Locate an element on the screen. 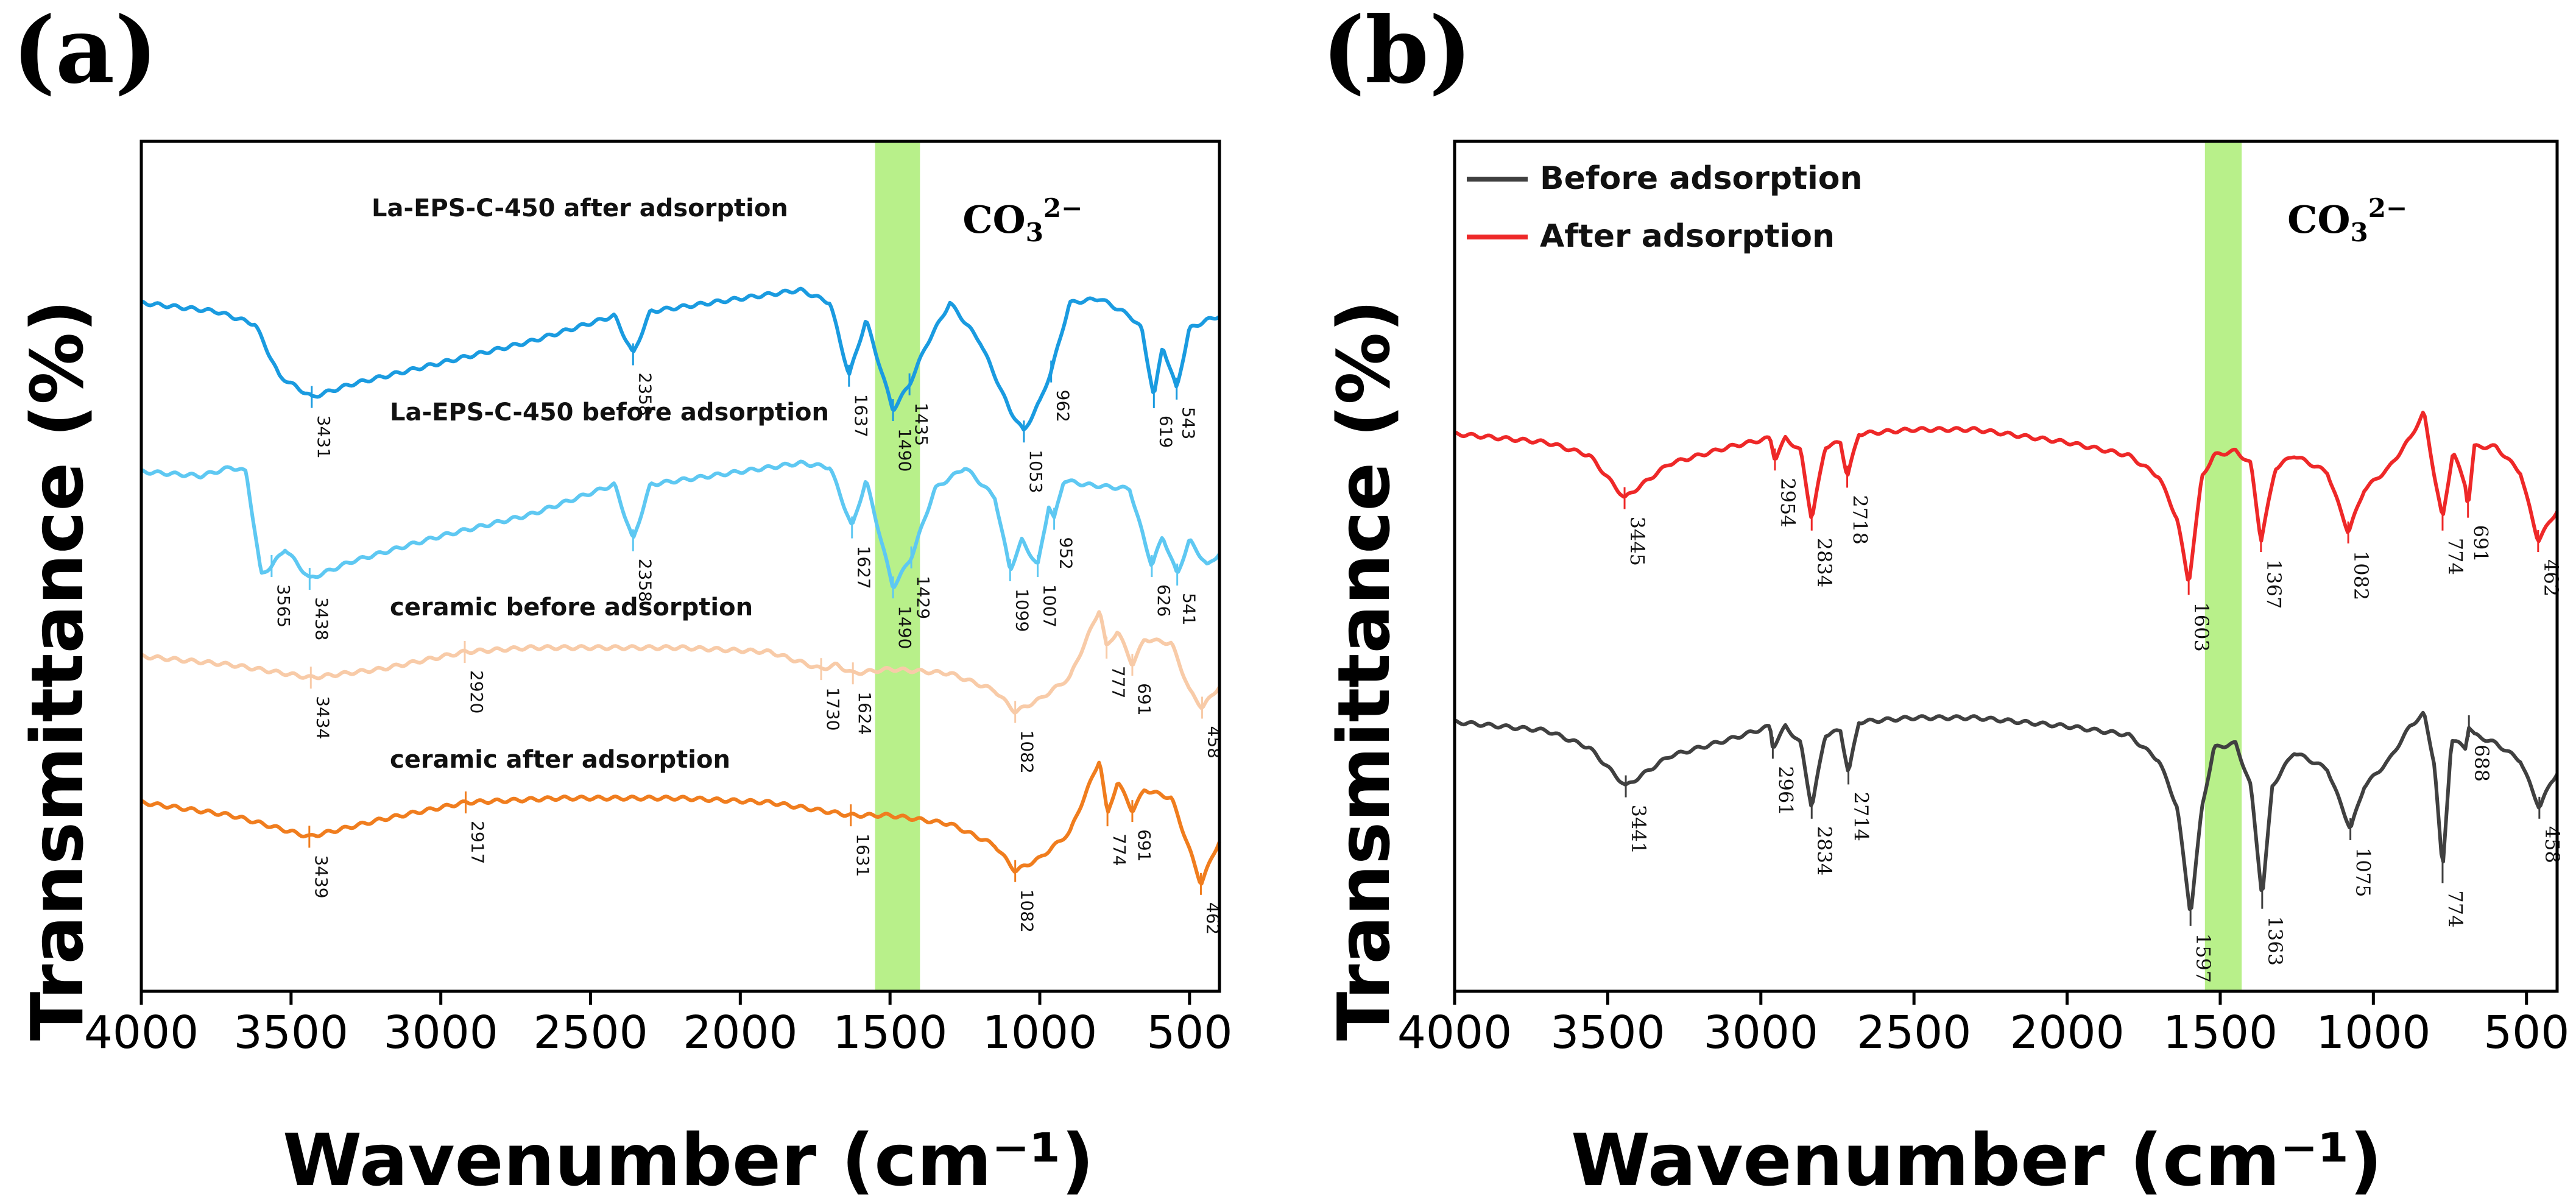 The image size is (2576, 1196). curve-label: La-EPS-C-450 after adsorption is located at coordinates (580, 208).